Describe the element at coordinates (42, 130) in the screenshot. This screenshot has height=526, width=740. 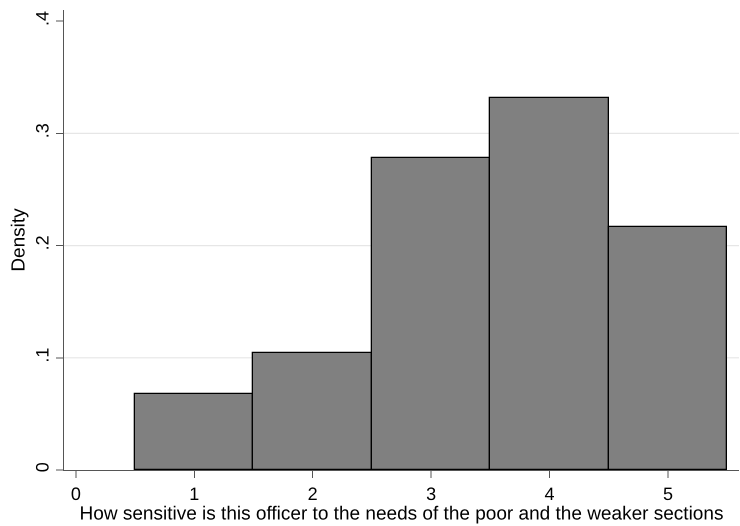
I see `y-tick-label: .3` at that location.